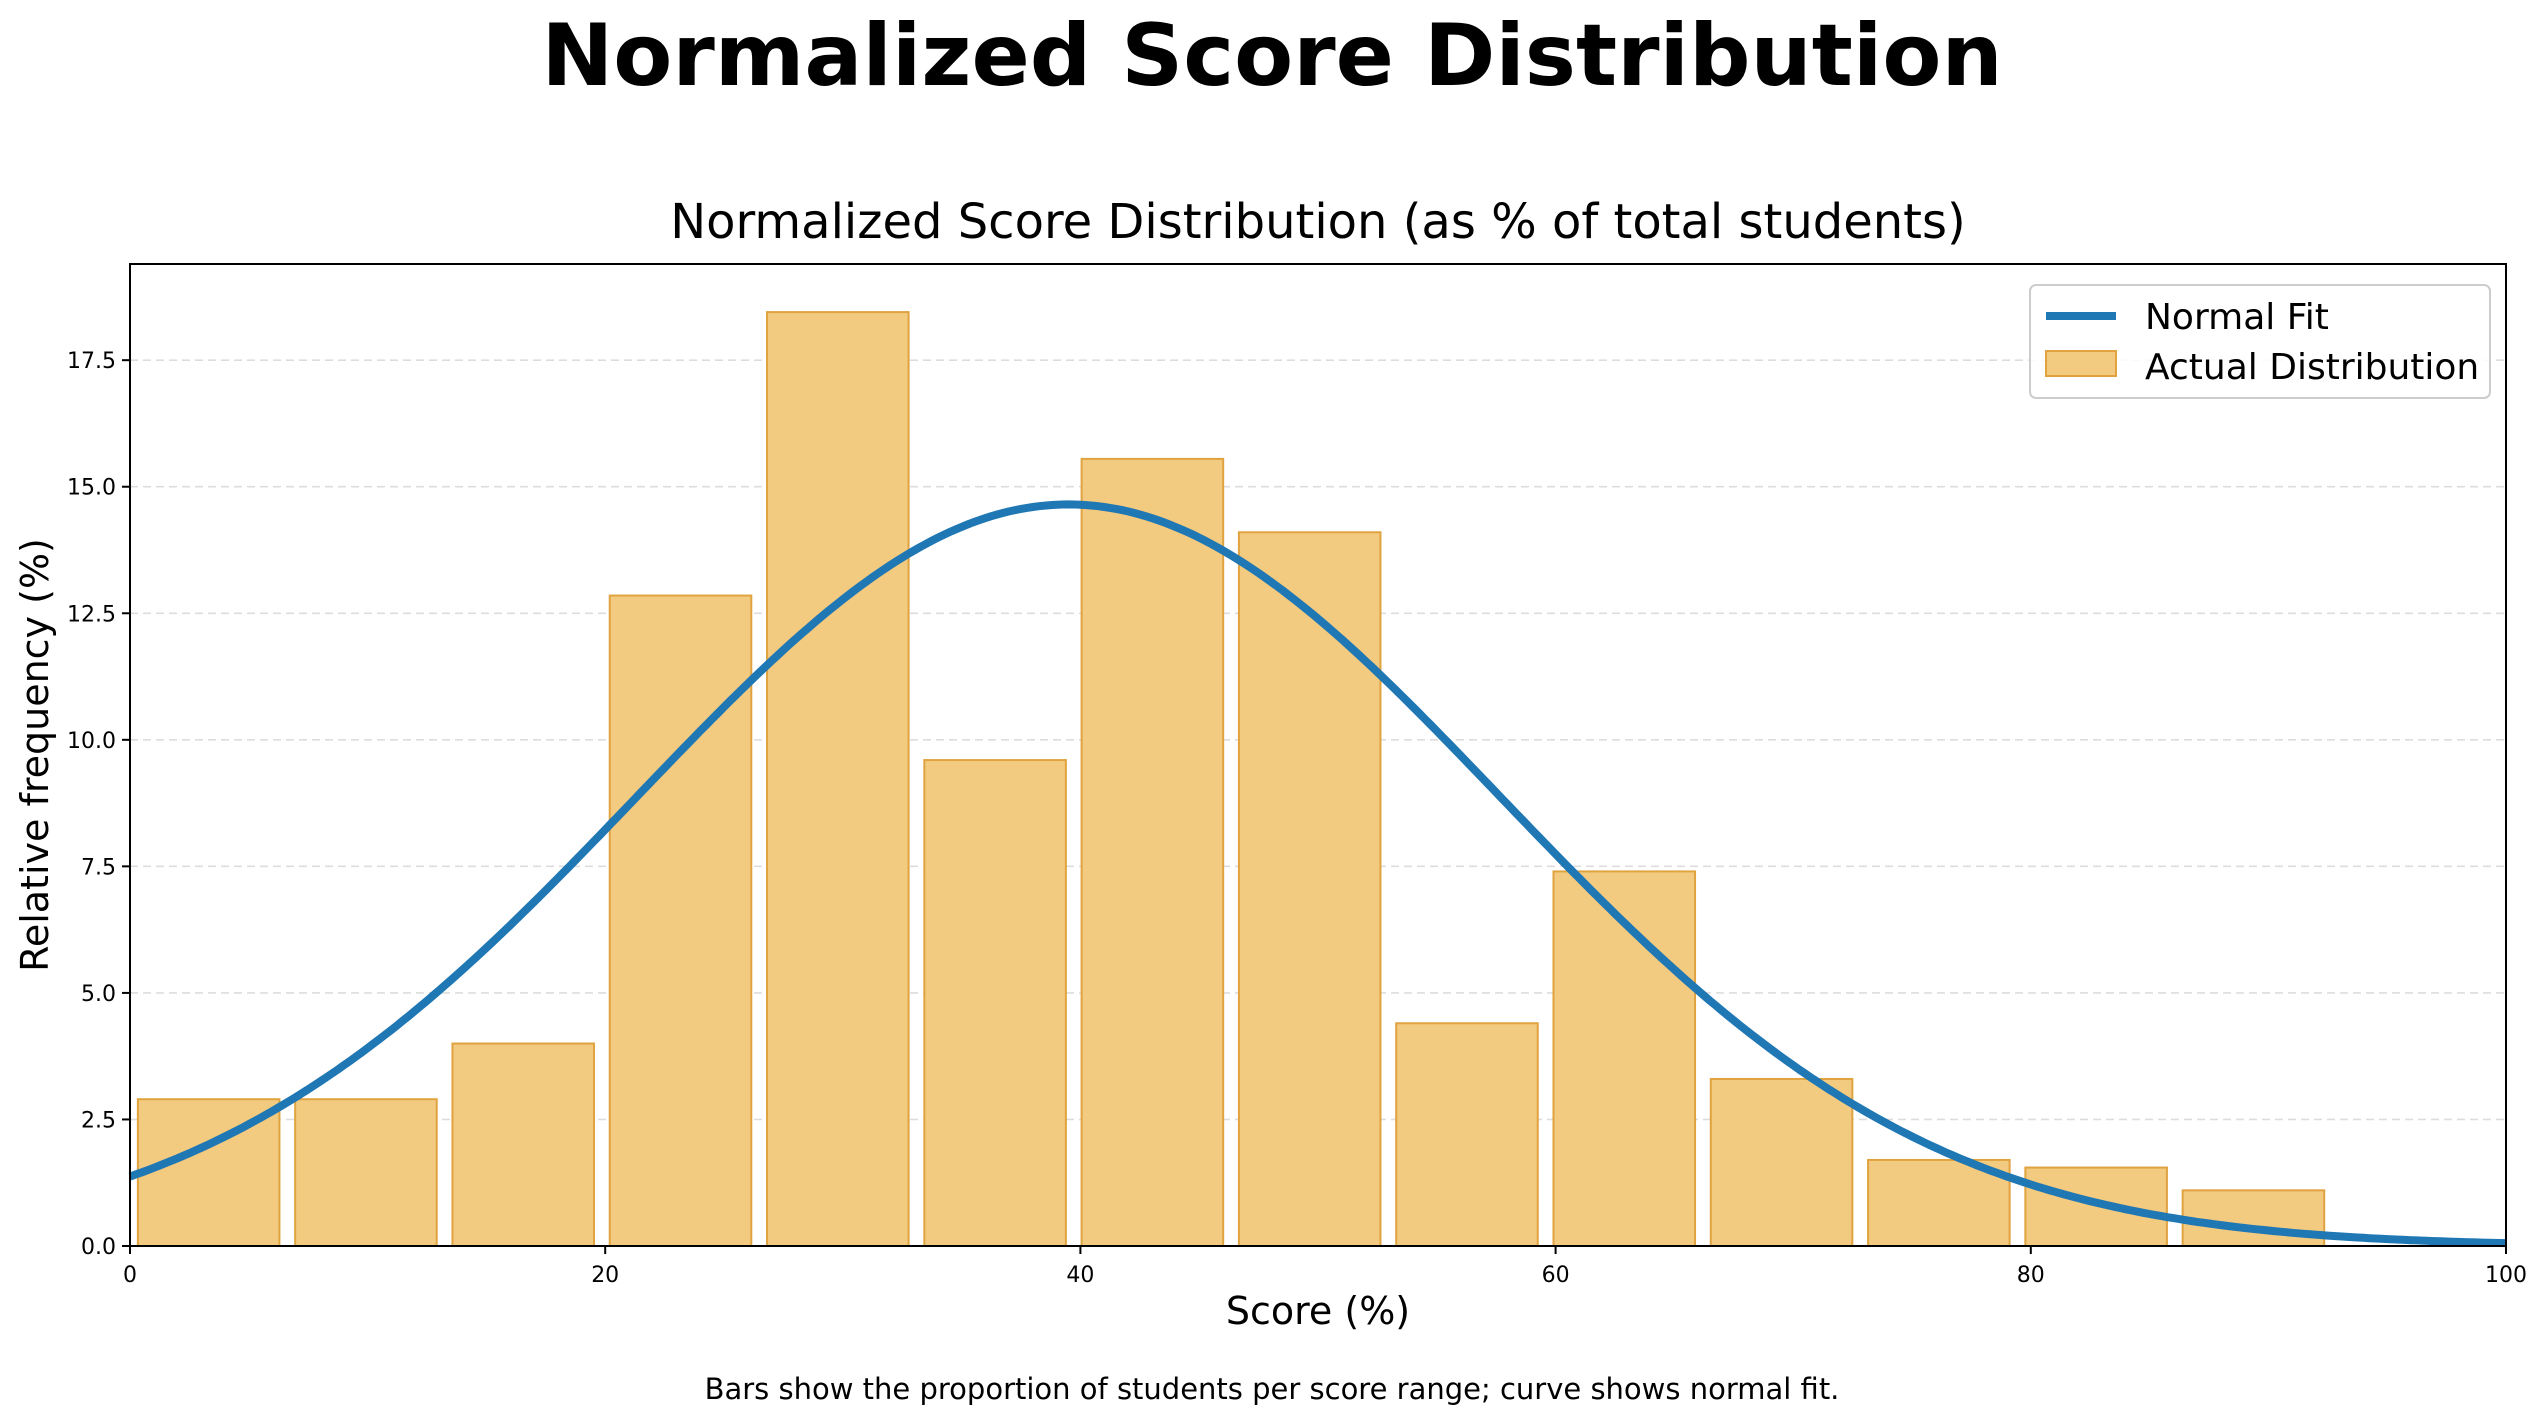  I want to click on x-tick-label: 80, so click(2031, 1275).